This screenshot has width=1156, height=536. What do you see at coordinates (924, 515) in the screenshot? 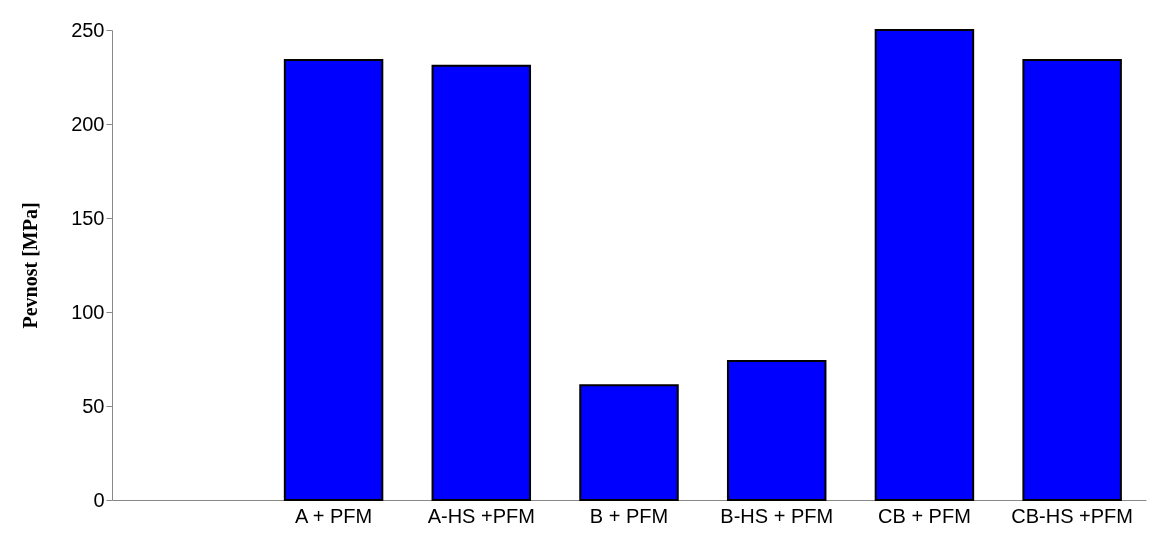
I see `x-tick-label: CB + PFM` at bounding box center [924, 515].